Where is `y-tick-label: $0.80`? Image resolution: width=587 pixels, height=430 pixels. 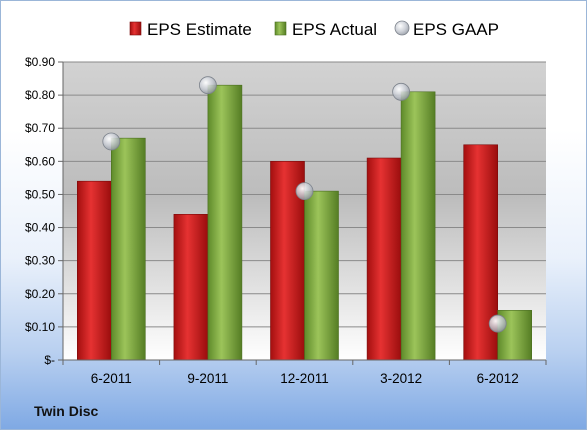
y-tick-label: $0.80 is located at coordinates (40, 95).